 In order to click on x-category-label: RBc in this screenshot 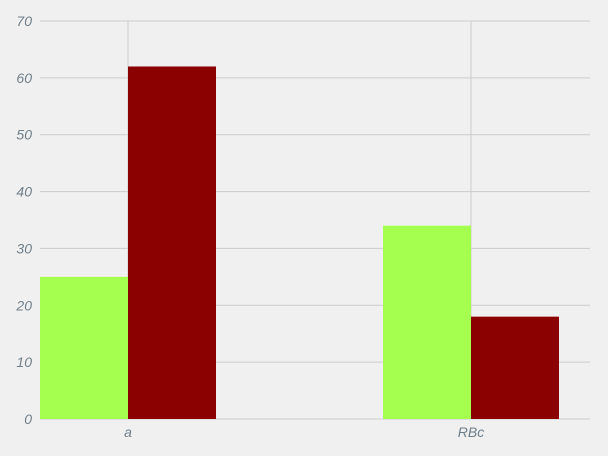, I will do `click(471, 432)`.